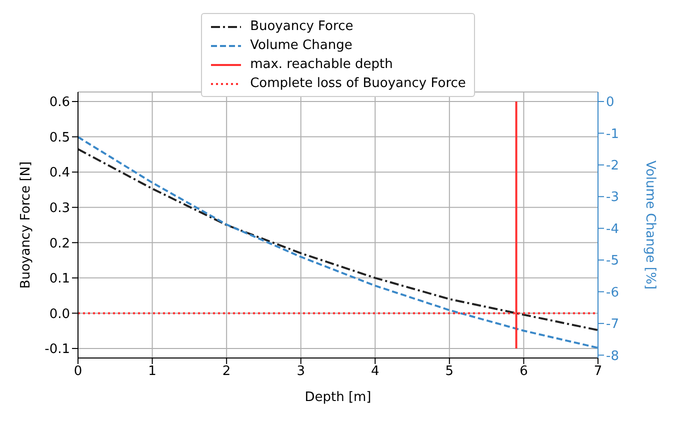 Image resolution: width=677 pixels, height=422 pixels. I want to click on legend-label: Complete loss of Buoyancy Force, so click(358, 84).